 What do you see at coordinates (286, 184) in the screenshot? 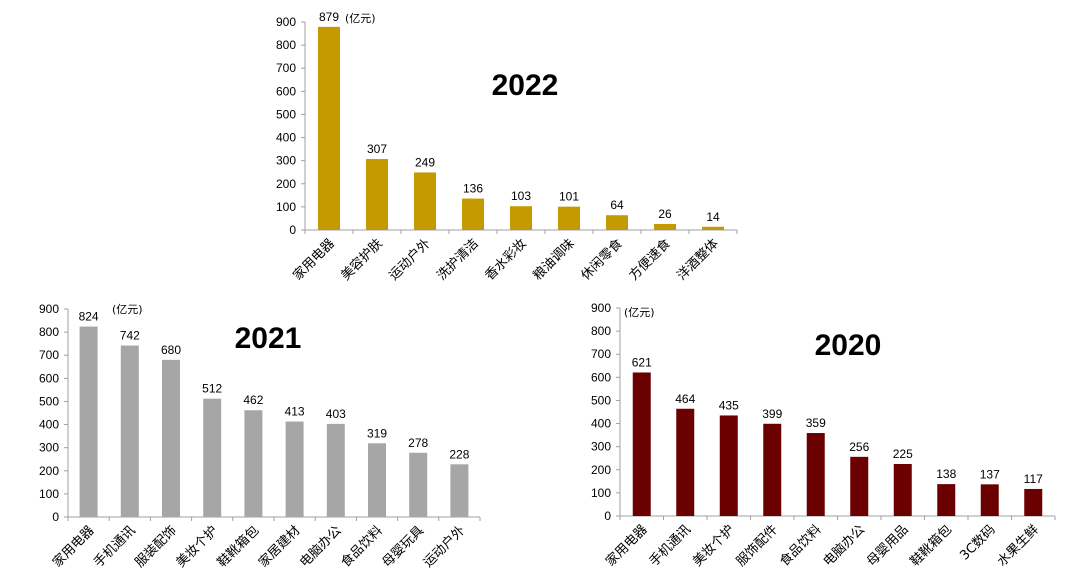
I see `chart-2022-y-tick-label: 200` at bounding box center [286, 184].